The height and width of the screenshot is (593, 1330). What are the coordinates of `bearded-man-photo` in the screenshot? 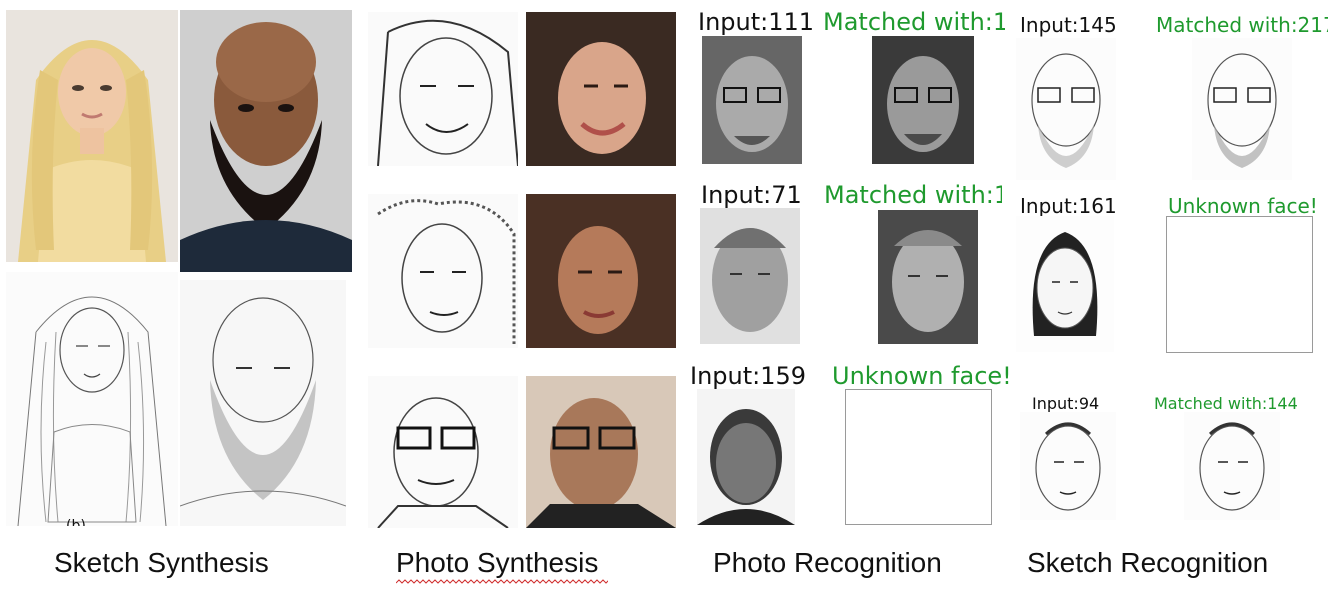 It's located at (266, 141).